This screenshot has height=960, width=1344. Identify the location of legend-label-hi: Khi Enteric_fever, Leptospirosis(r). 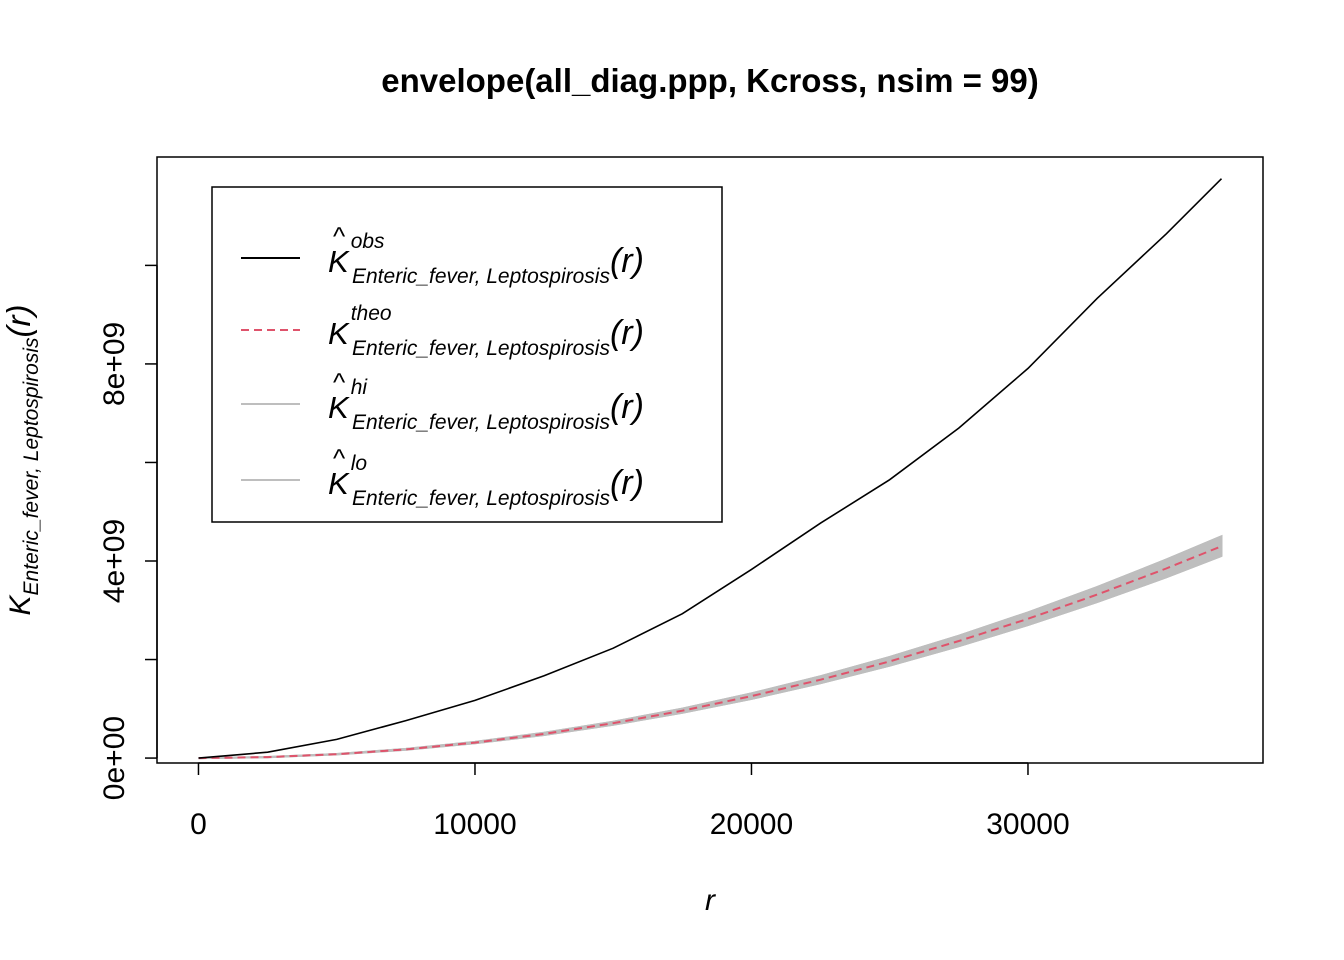
(486, 405).